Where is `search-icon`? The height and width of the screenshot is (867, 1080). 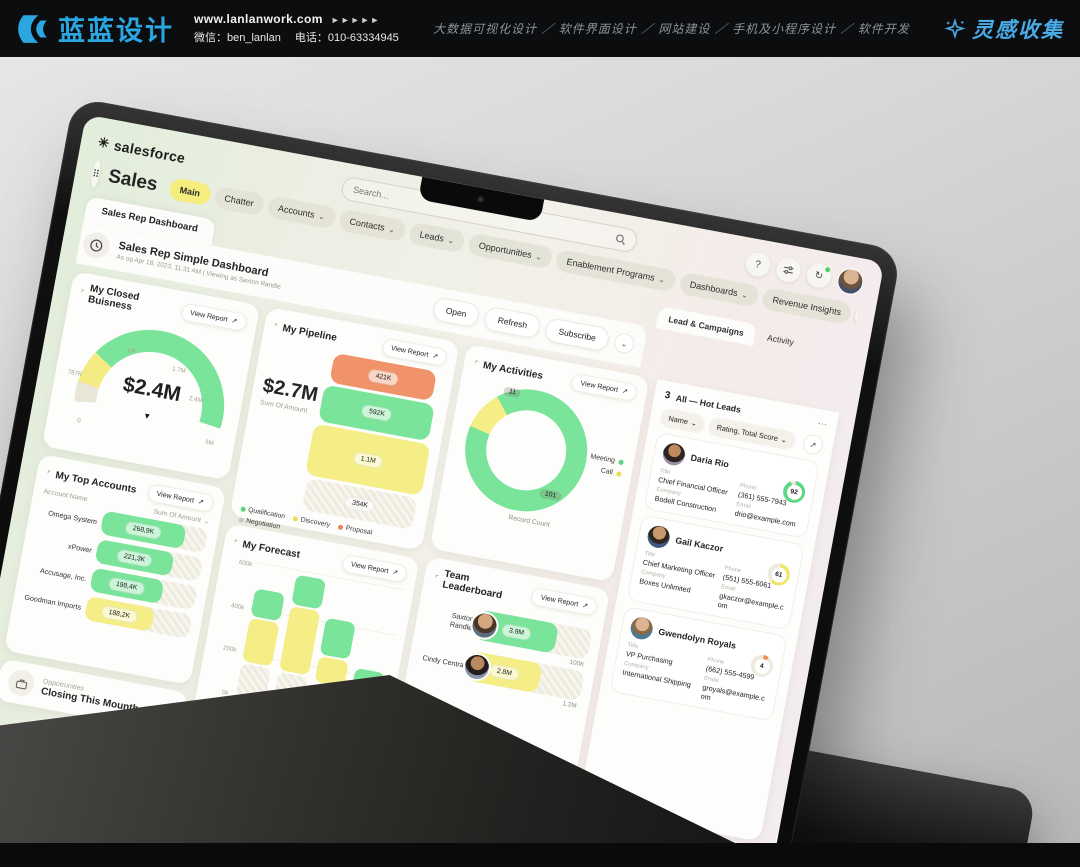
search-icon is located at coordinates (621, 239).